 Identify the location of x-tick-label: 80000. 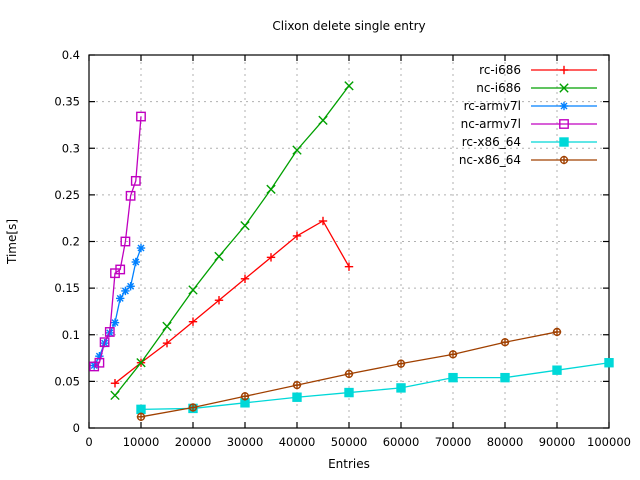
(505, 442).